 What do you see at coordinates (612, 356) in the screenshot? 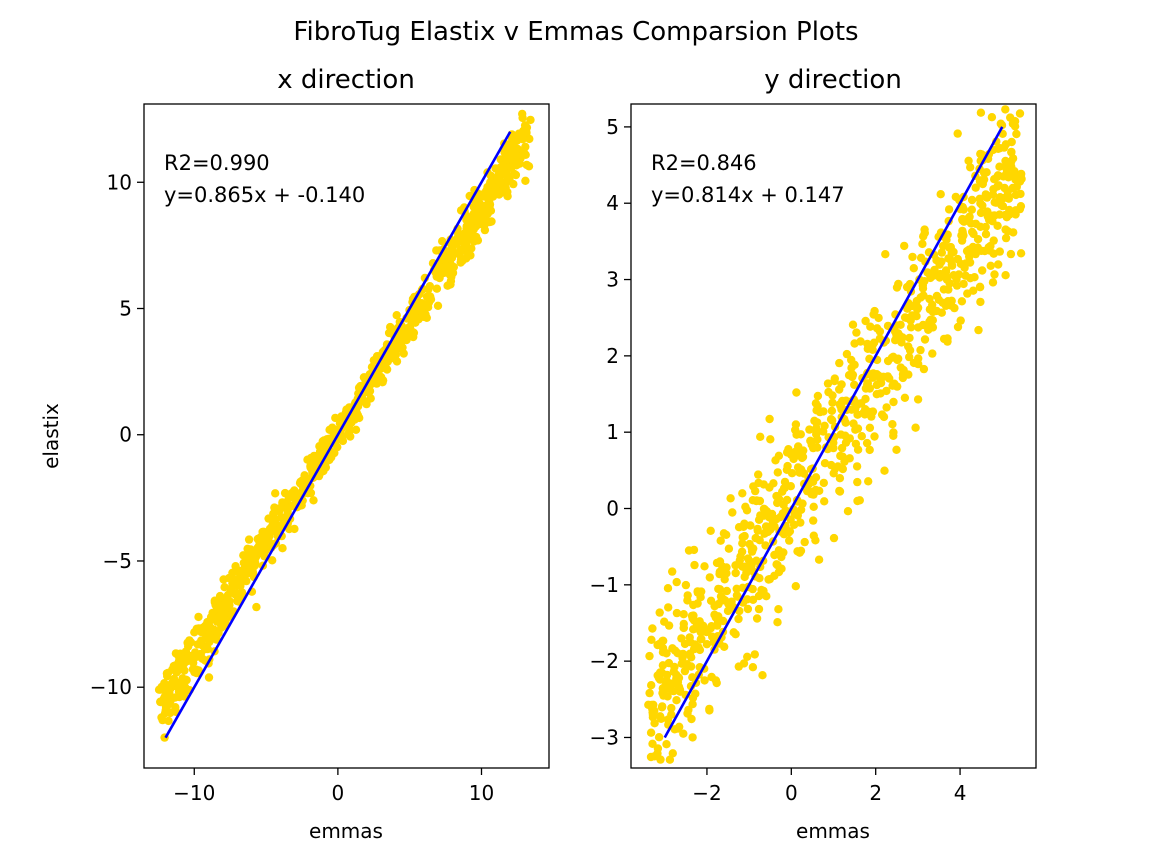
I see `y-tick-label: 2` at bounding box center [612, 356].